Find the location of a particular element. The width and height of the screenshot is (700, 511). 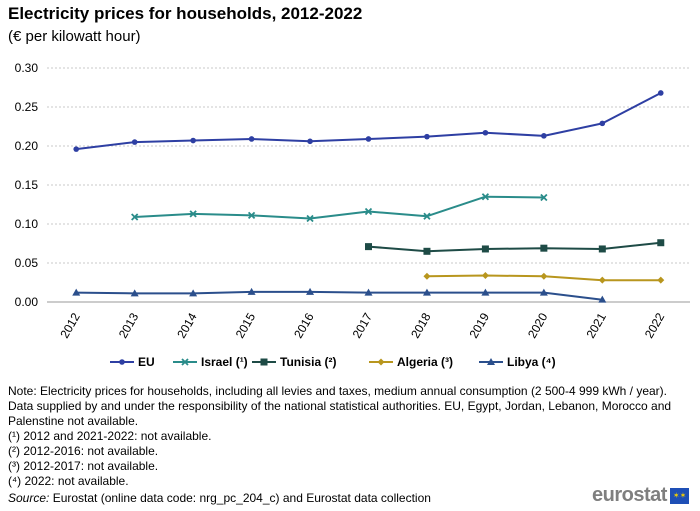

legend-label-eu: EU is located at coordinates (146, 362).